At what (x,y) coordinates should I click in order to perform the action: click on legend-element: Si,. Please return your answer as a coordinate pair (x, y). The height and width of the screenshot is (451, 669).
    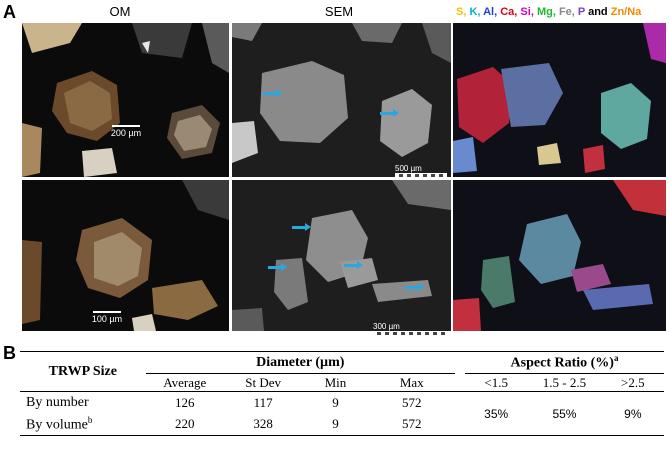
    Looking at the image, I should click on (528, 12).